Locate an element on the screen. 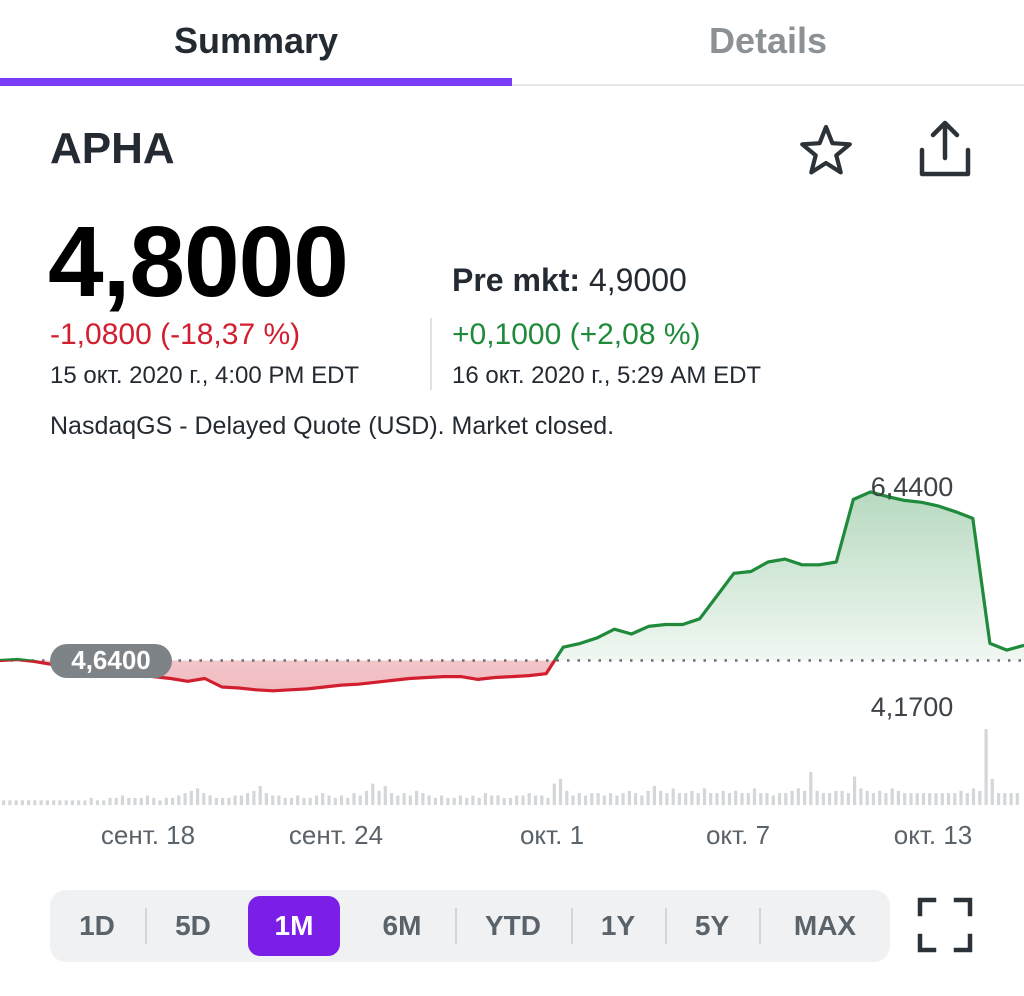 The width and height of the screenshot is (1024, 996). tab-summary: Summary is located at coordinates (256, 40).